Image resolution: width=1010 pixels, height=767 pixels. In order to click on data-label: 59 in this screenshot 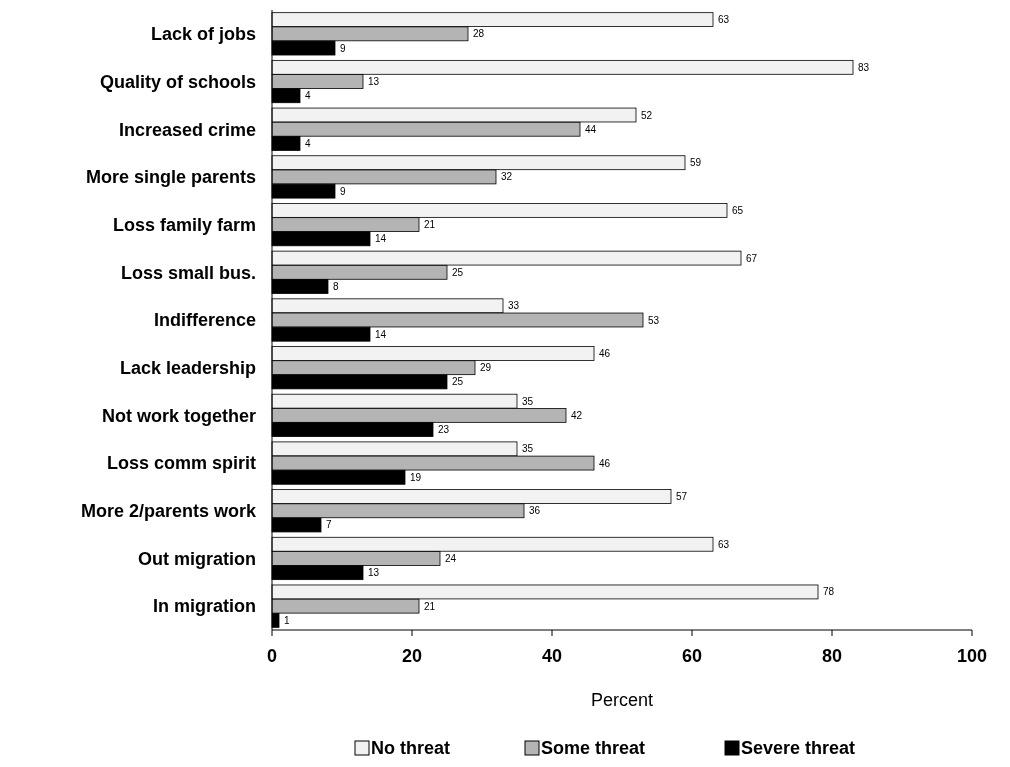, I will do `click(696, 163)`.